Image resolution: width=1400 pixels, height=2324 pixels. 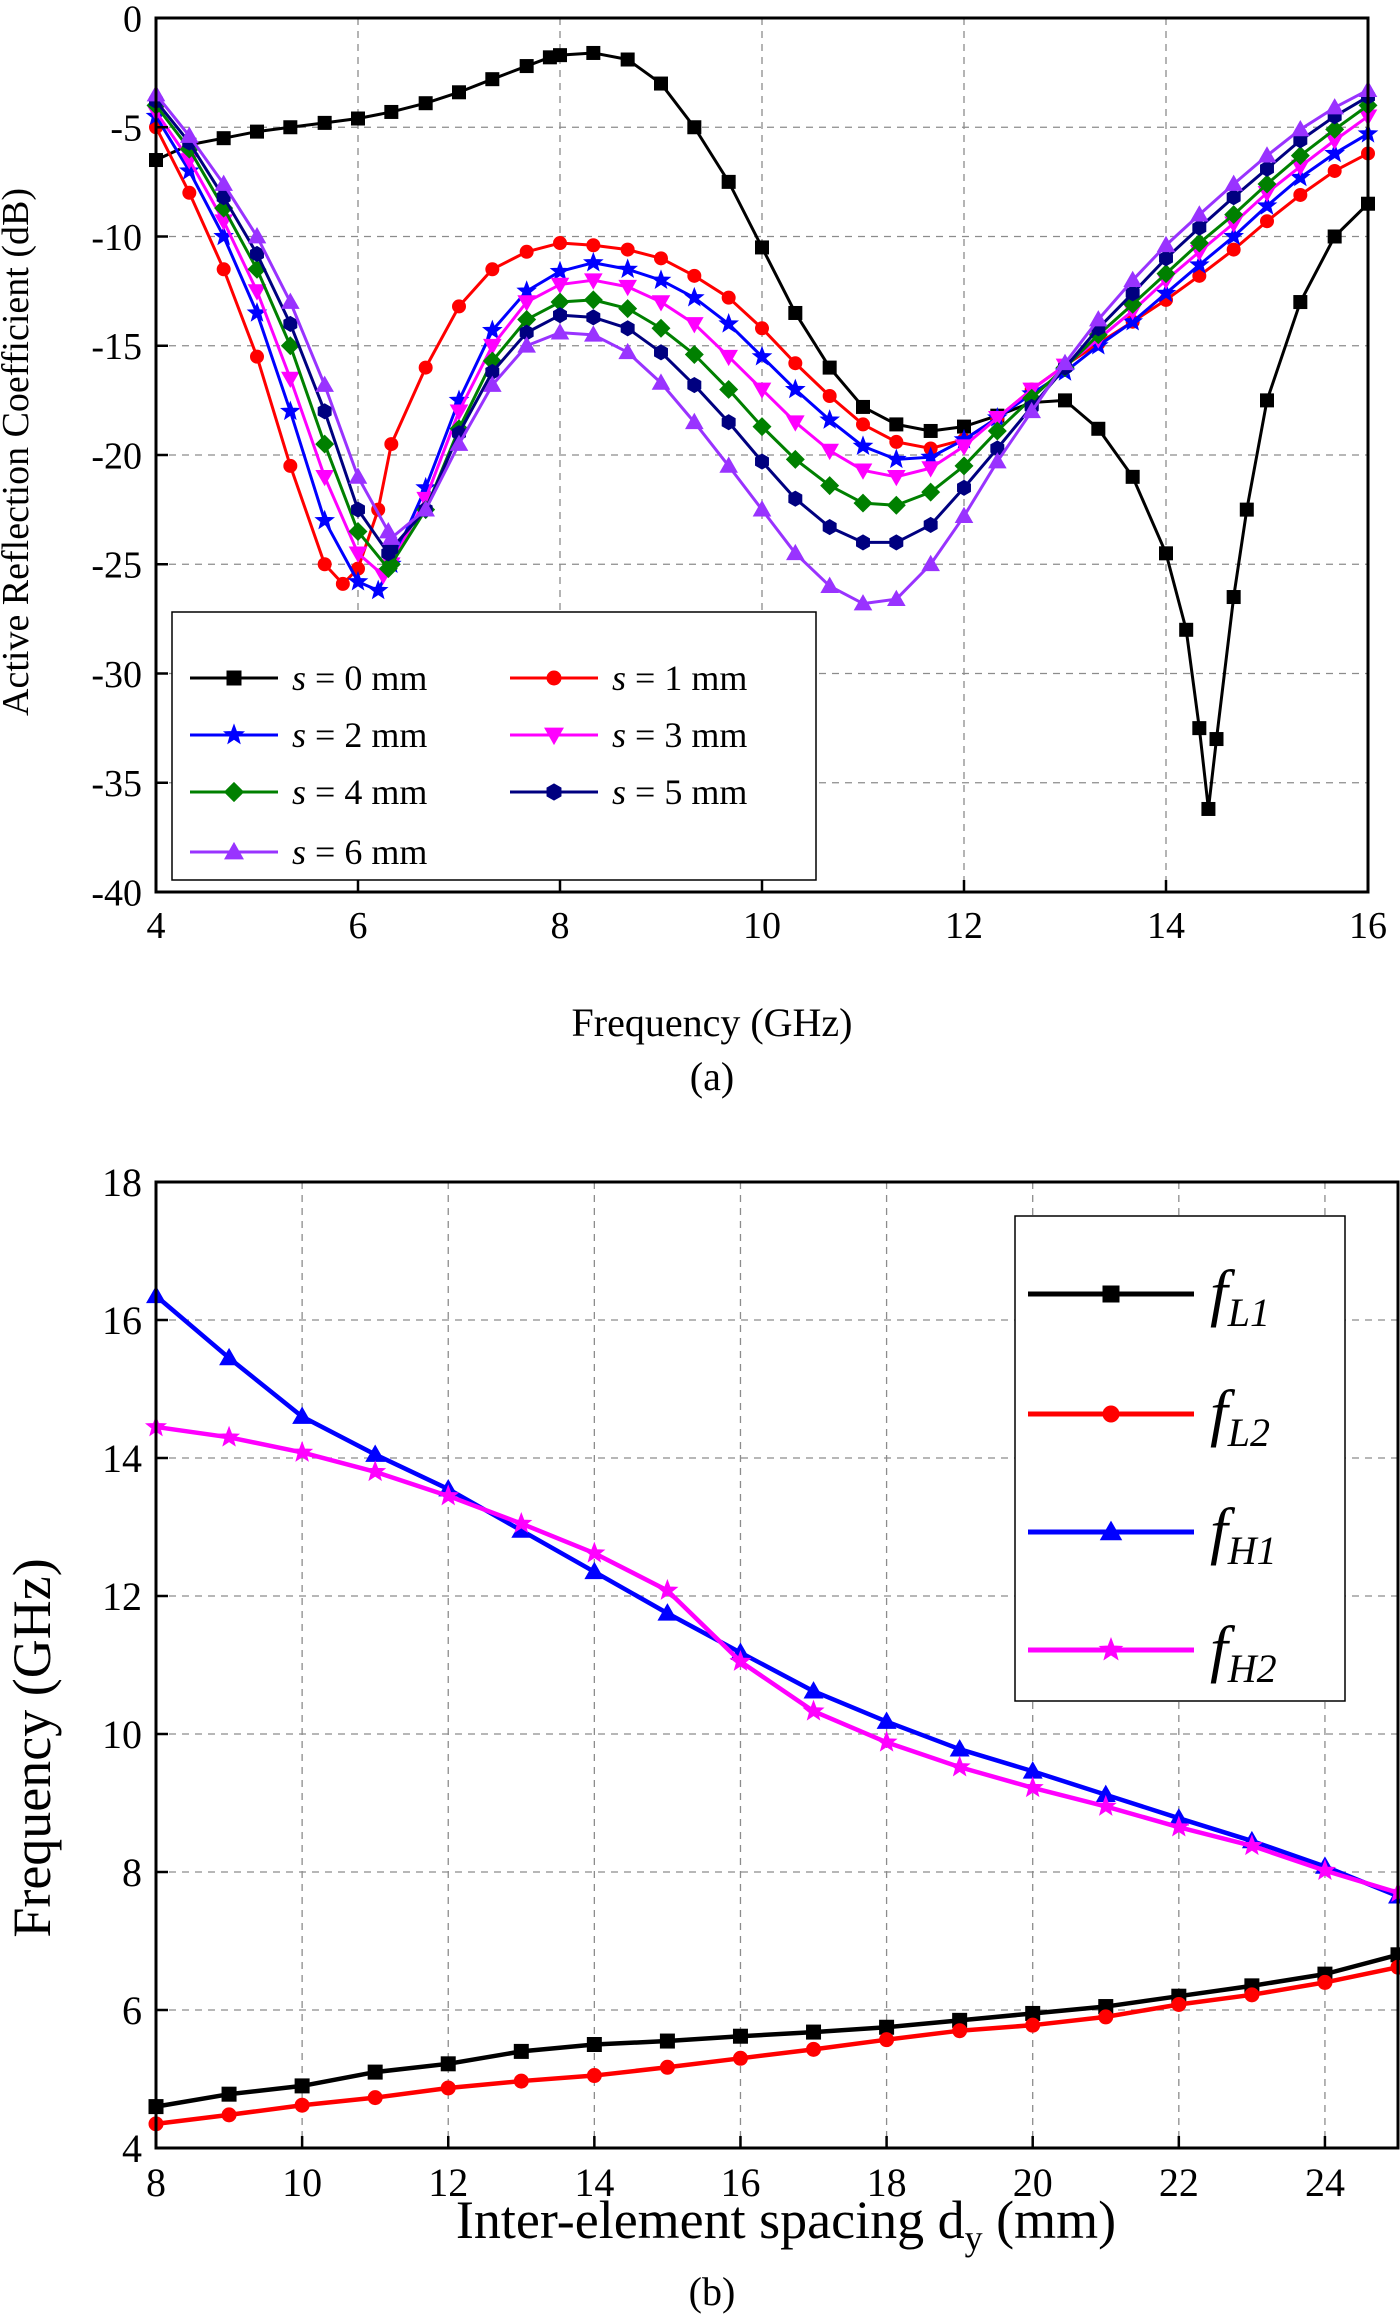 What do you see at coordinates (1248, 1432) in the screenshot?
I see `legend-label-sub: L2` at bounding box center [1248, 1432].